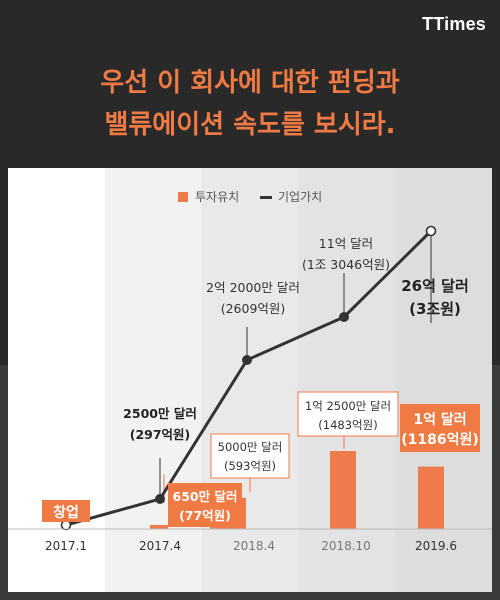 This screenshot has height=600, width=500. What do you see at coordinates (431, 497) in the screenshot?
I see `bar-2019.6` at bounding box center [431, 497].